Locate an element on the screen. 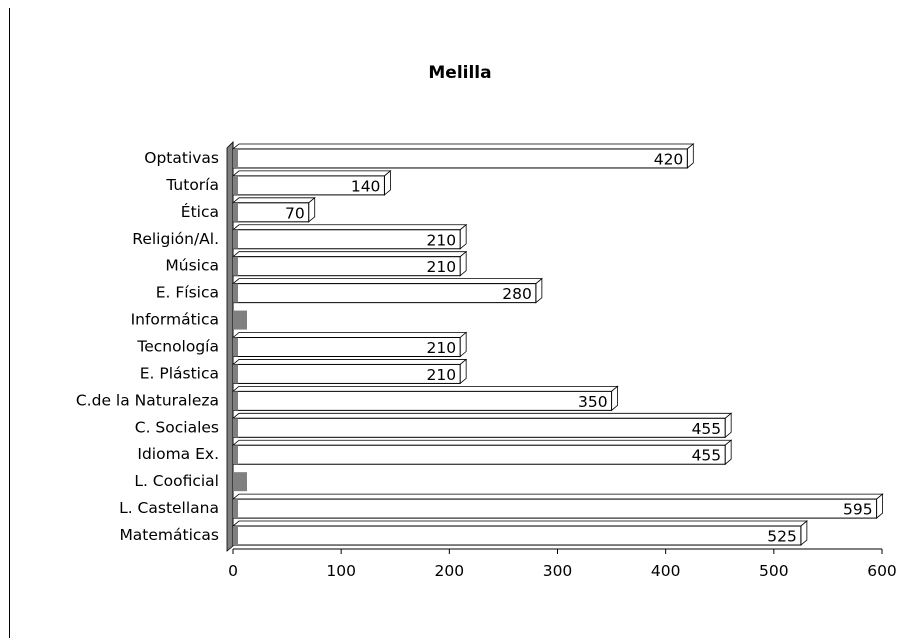  category-label: L. Cooficial is located at coordinates (176, 481).